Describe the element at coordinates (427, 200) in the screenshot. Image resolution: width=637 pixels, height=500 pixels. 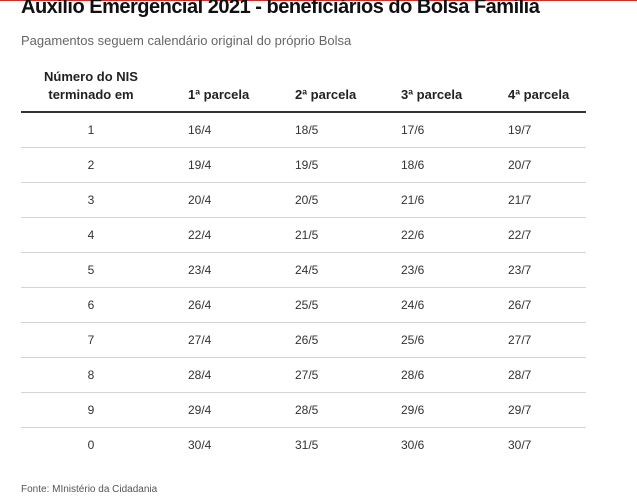
I see `cell-parcela-3: 21/6` at that location.